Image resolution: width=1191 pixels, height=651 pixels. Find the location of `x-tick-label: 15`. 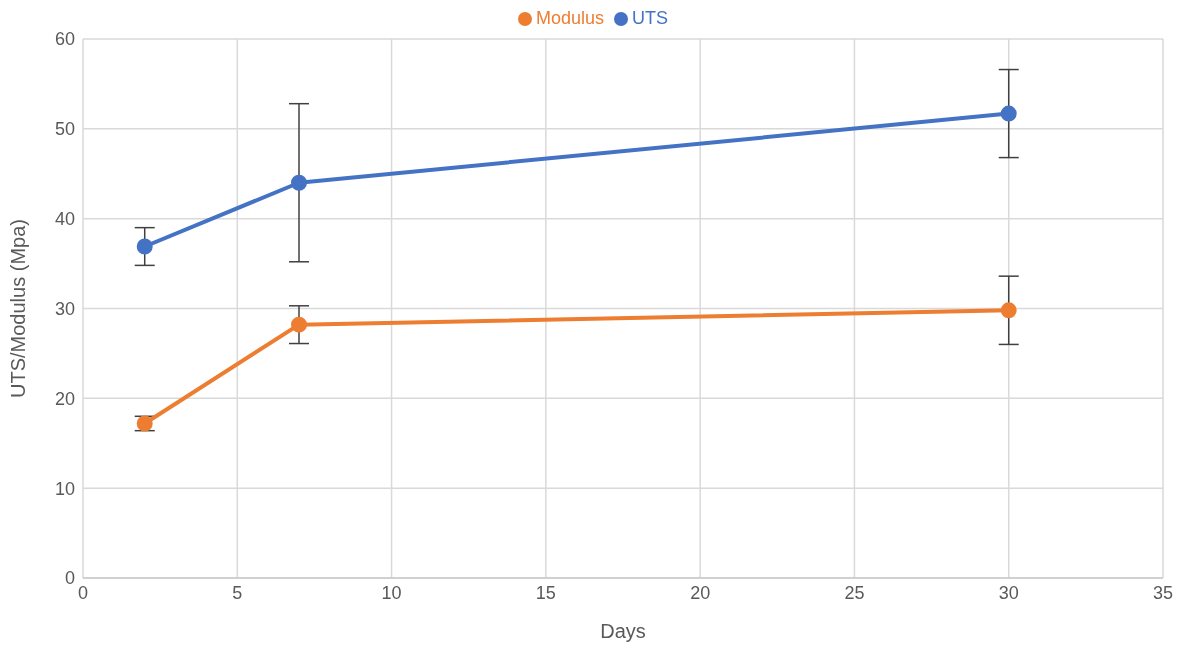

x-tick-label: 15 is located at coordinates (545, 592).